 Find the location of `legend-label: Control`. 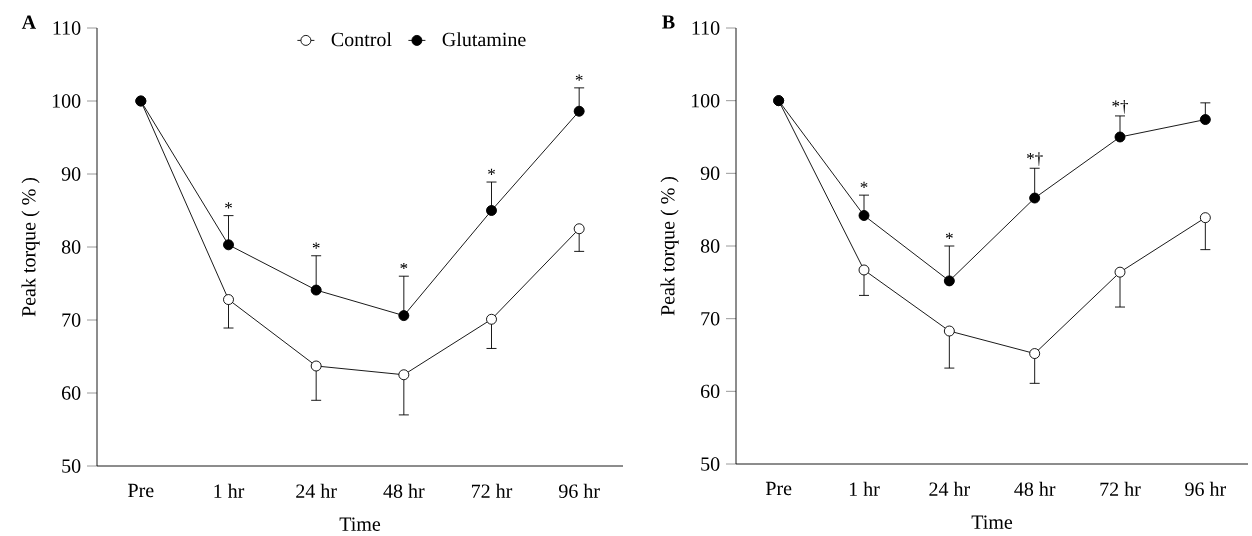

legend-label: Control is located at coordinates (361, 39).